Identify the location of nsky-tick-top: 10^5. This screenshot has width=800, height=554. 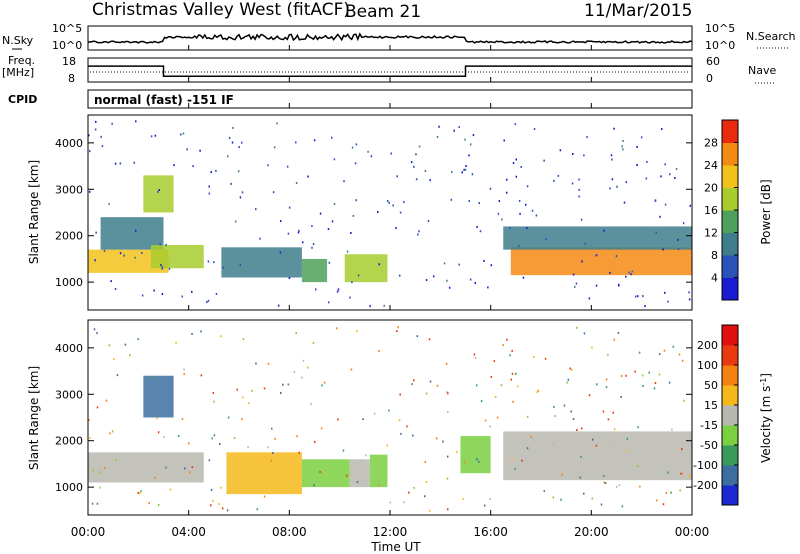
(67, 28).